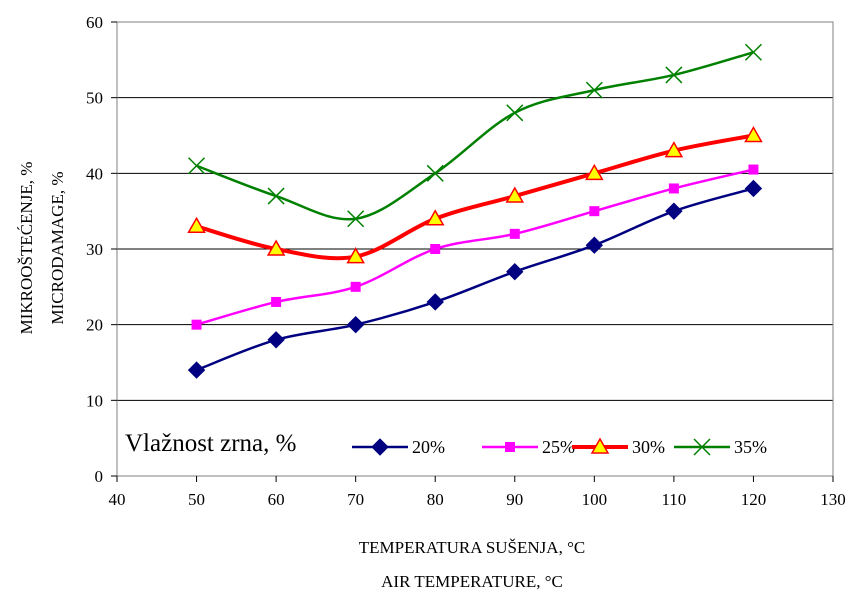 This screenshot has width=852, height=596. What do you see at coordinates (355, 499) in the screenshot?
I see `x-tick-label: 70` at bounding box center [355, 499].